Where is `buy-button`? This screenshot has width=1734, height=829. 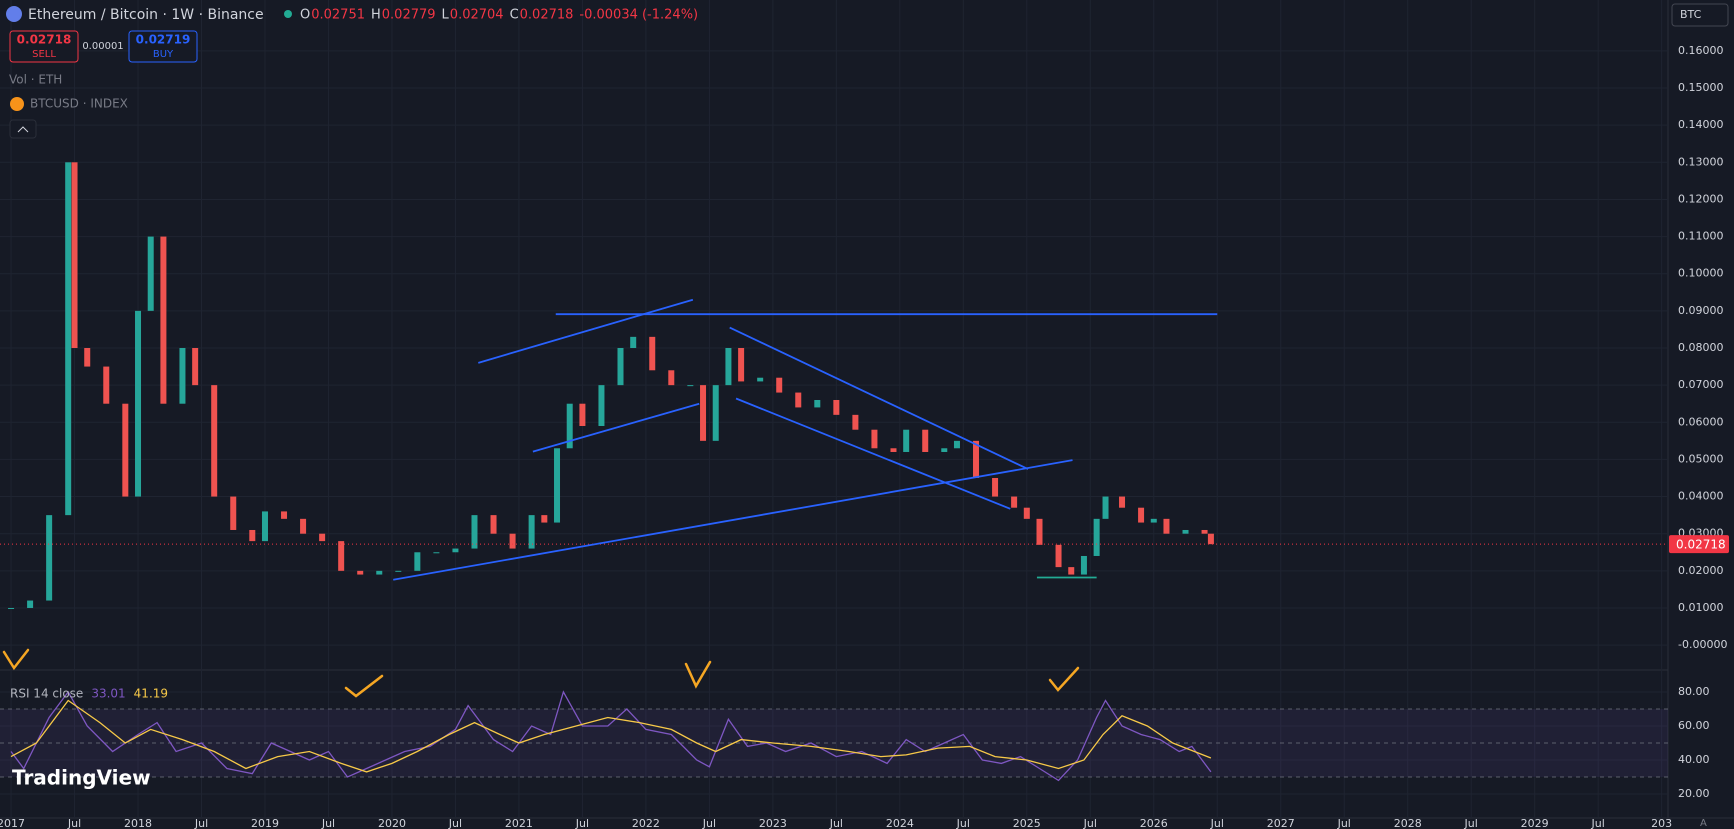 buy-button is located at coordinates (163, 46).